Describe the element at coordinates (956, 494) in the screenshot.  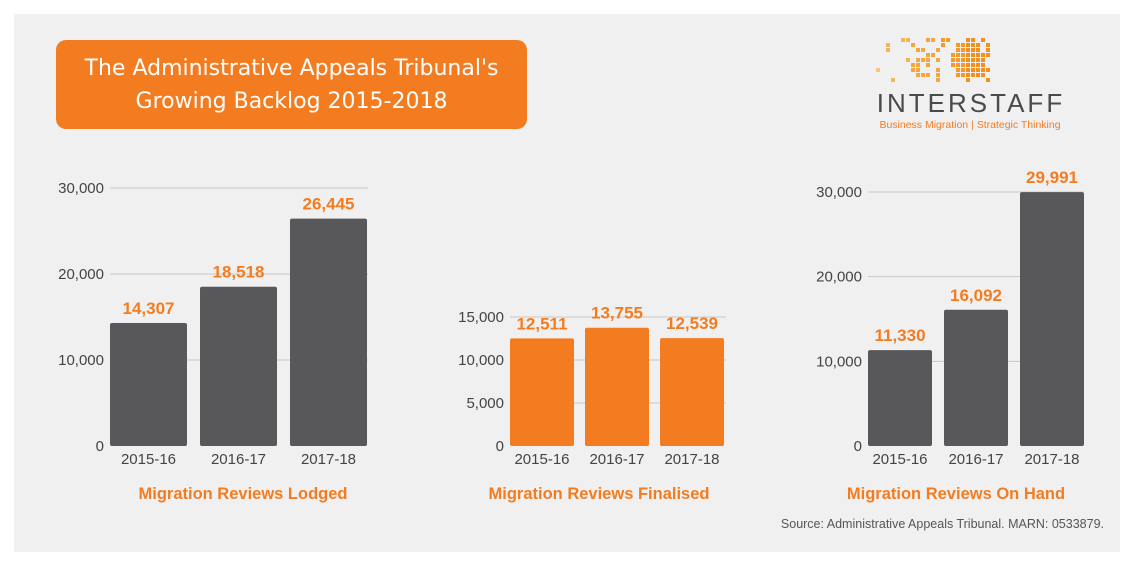
I see `chart3-title: Migration Reviews On Hand` at that location.